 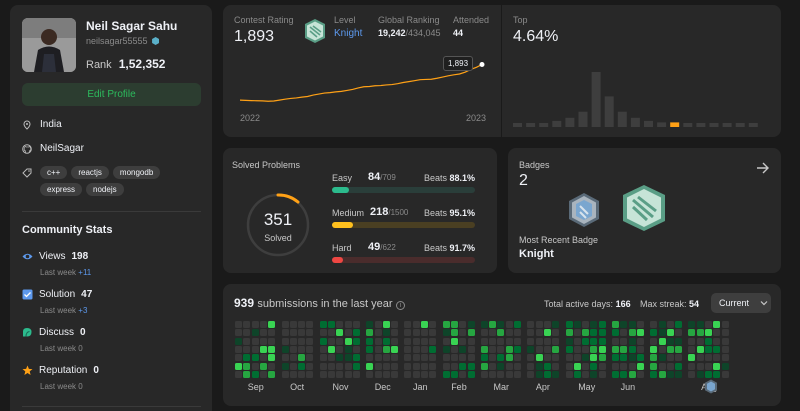 I want to click on skill-tag: reactjs, so click(x=90, y=172).